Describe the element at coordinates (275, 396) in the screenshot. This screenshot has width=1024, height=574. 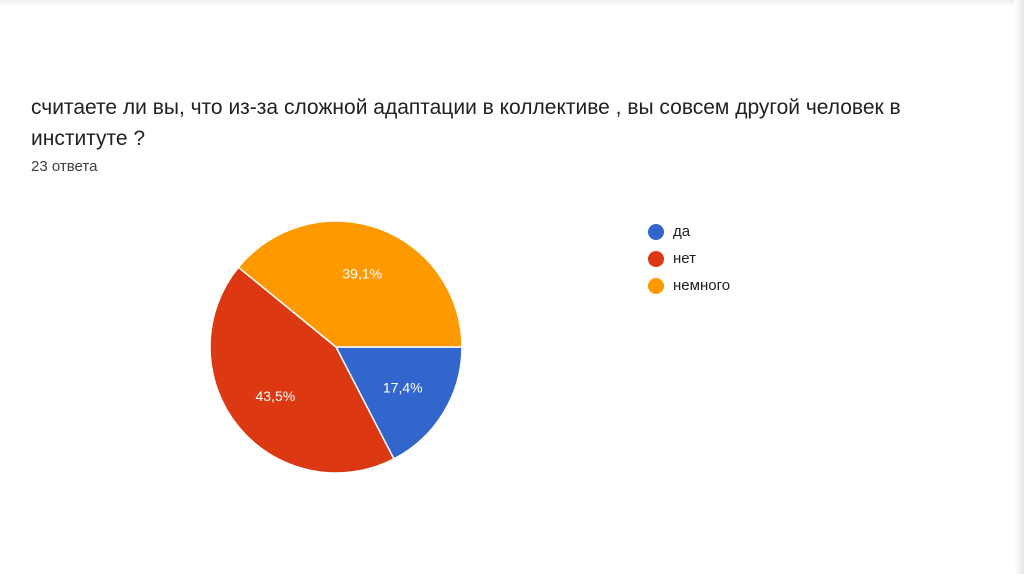
I see `pie-slice-label-2: 43,5%` at that location.